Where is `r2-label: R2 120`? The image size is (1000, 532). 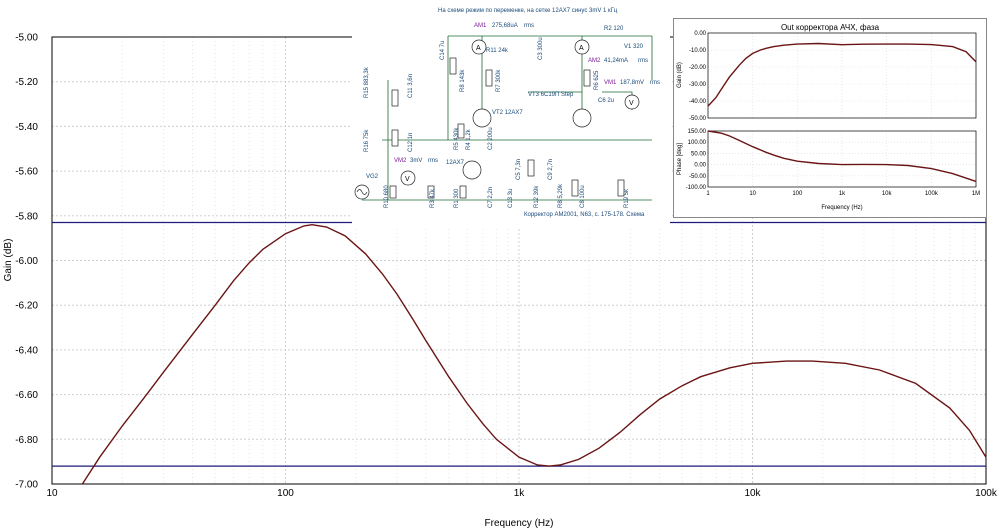
r2-label: R2 120 is located at coordinates (614, 29).